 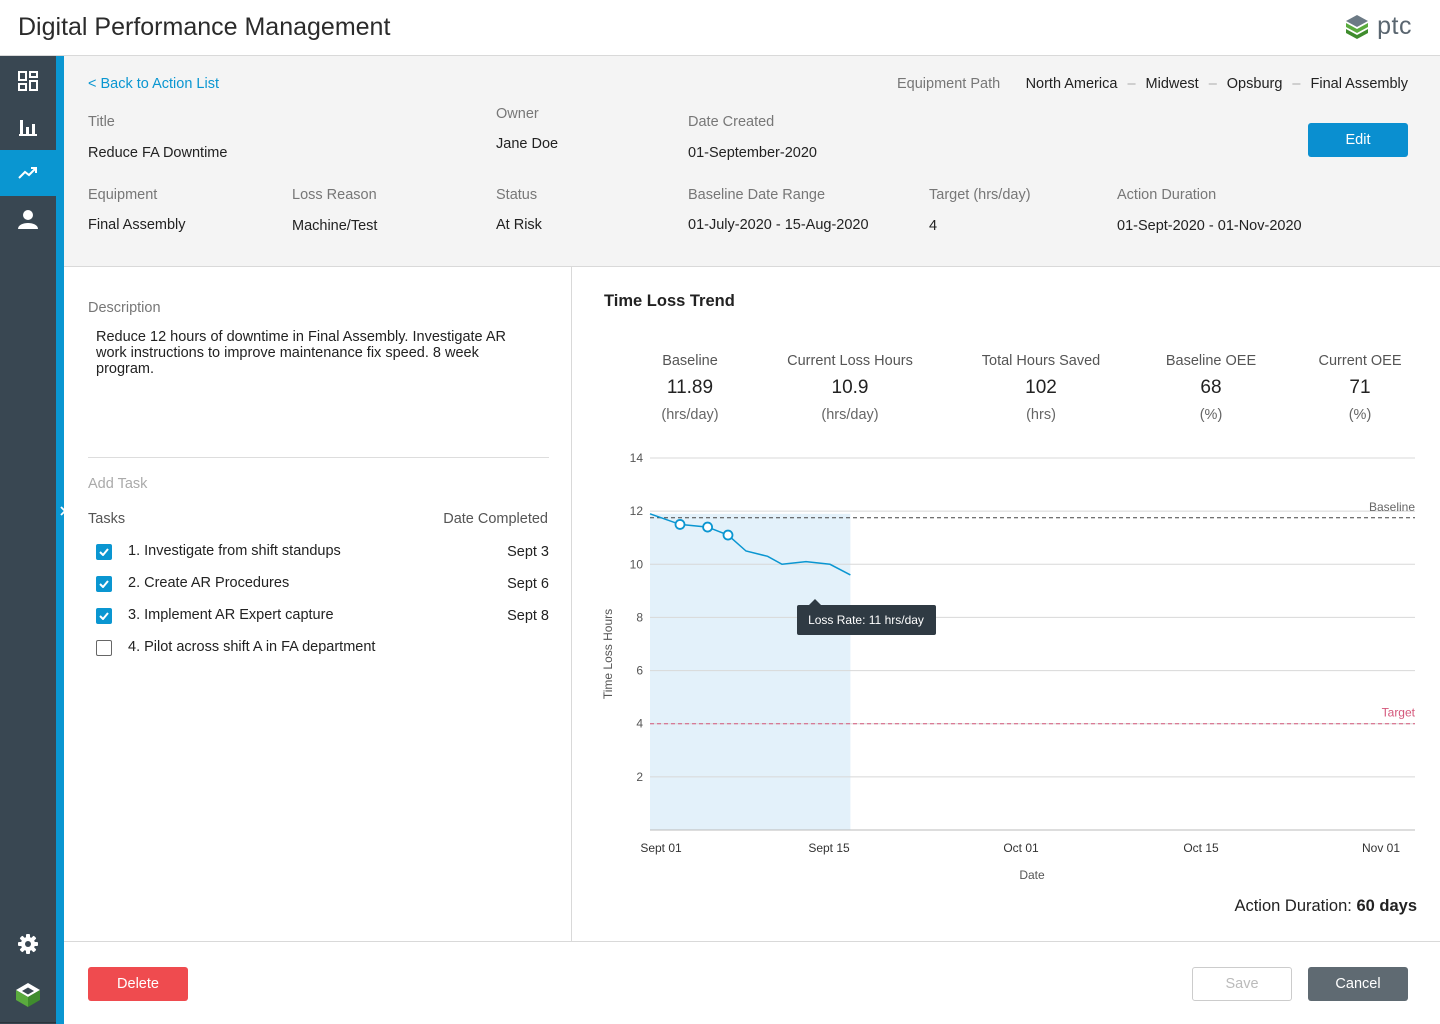 I want to click on baseline-date-range-value: 01-July-2020 - 15-Aug-2020, so click(x=778, y=225).